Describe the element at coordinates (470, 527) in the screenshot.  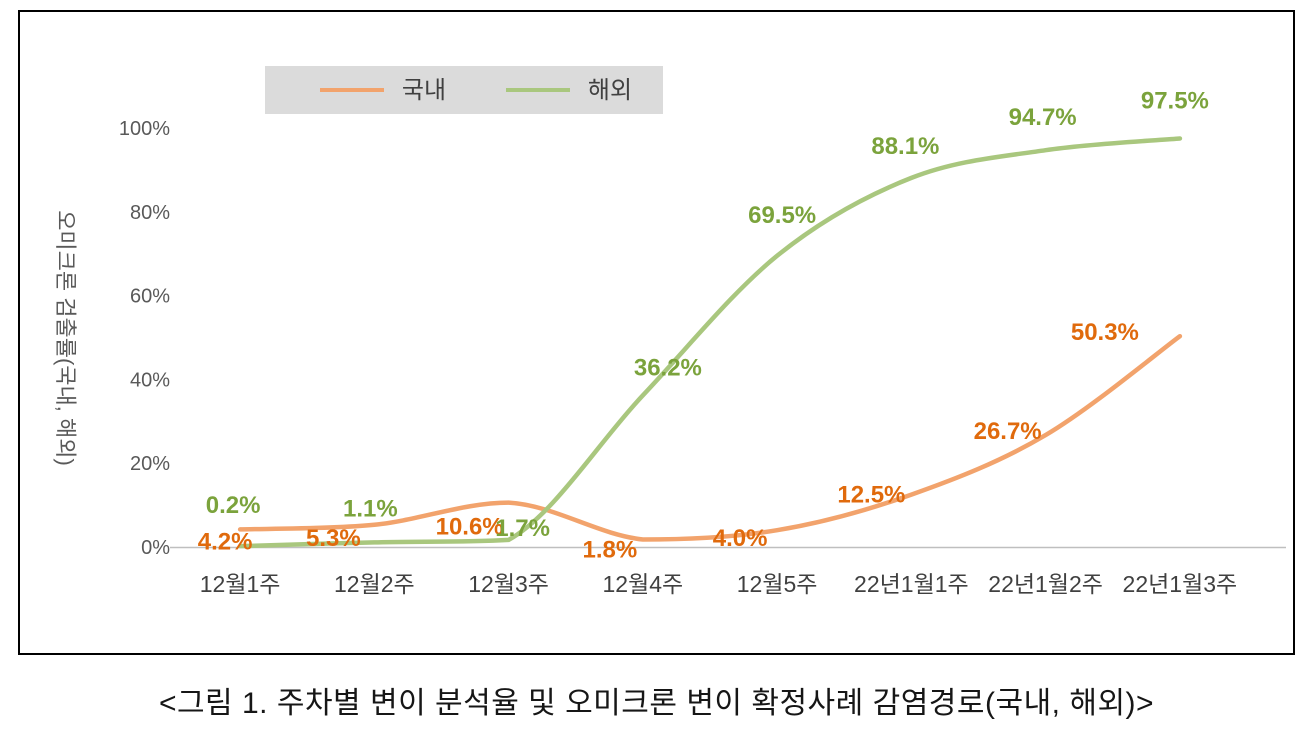
I see `data-label-domestic: 10.6%` at that location.